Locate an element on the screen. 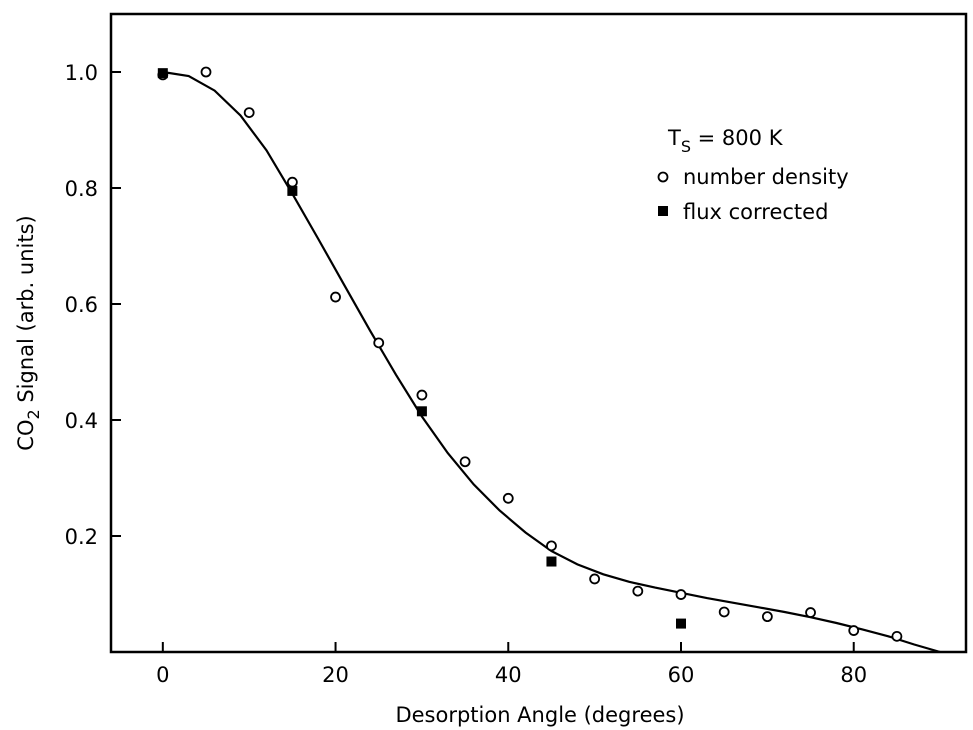  legend-title: TS = 800 K is located at coordinates (725, 141).